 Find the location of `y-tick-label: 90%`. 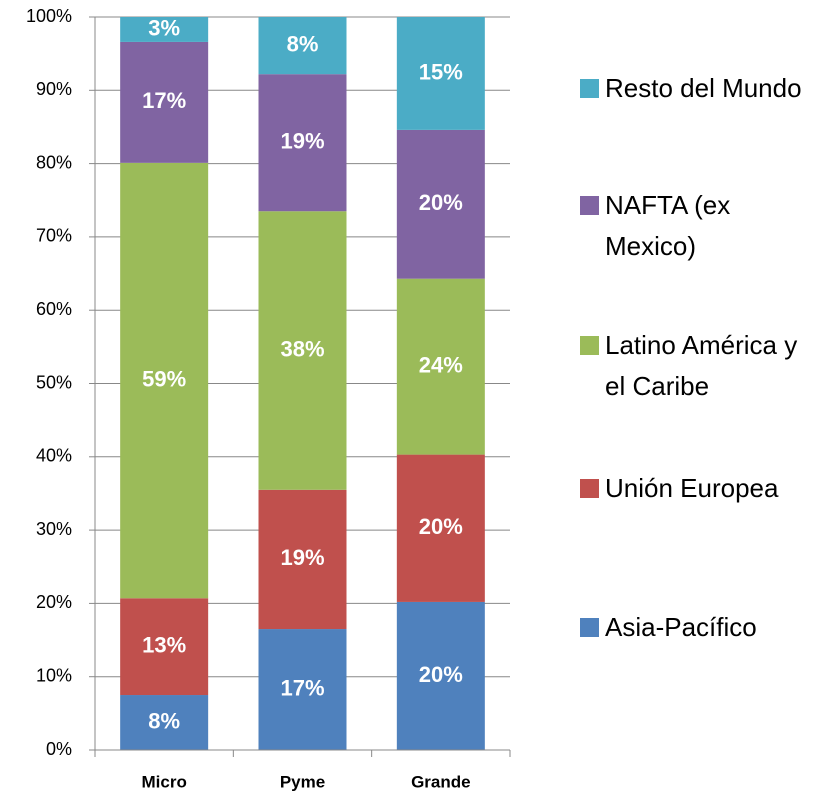

y-tick-label: 90% is located at coordinates (54, 89).